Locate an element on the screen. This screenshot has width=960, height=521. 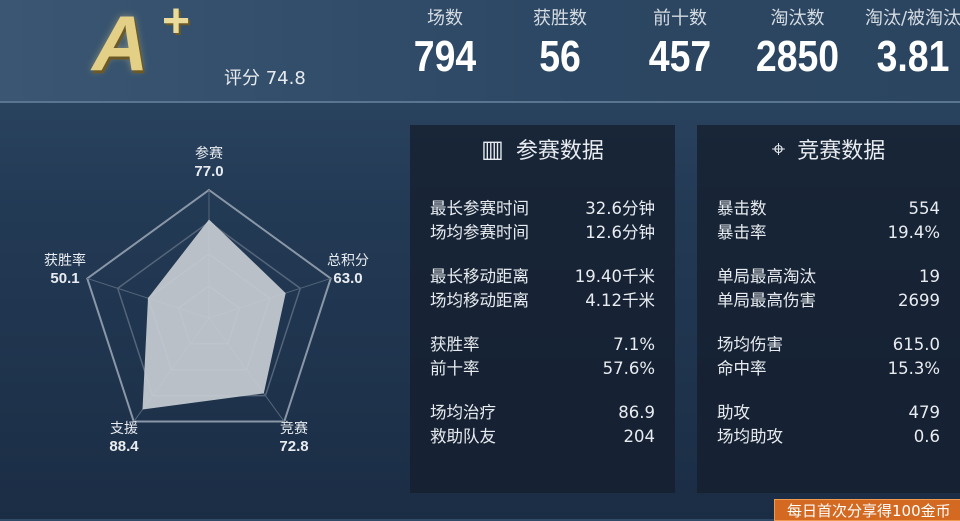
stat-group: 单局最高淘汰 19 单局最高伤害 2699 is located at coordinates (828, 289).